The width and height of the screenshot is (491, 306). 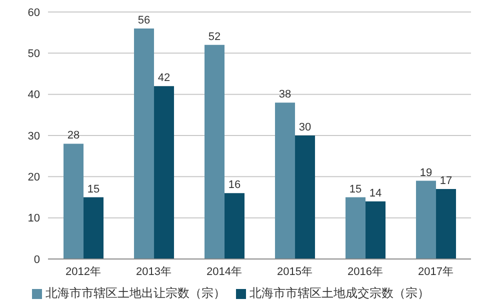 I want to click on y-tick-label: 60, so click(x=34, y=12).